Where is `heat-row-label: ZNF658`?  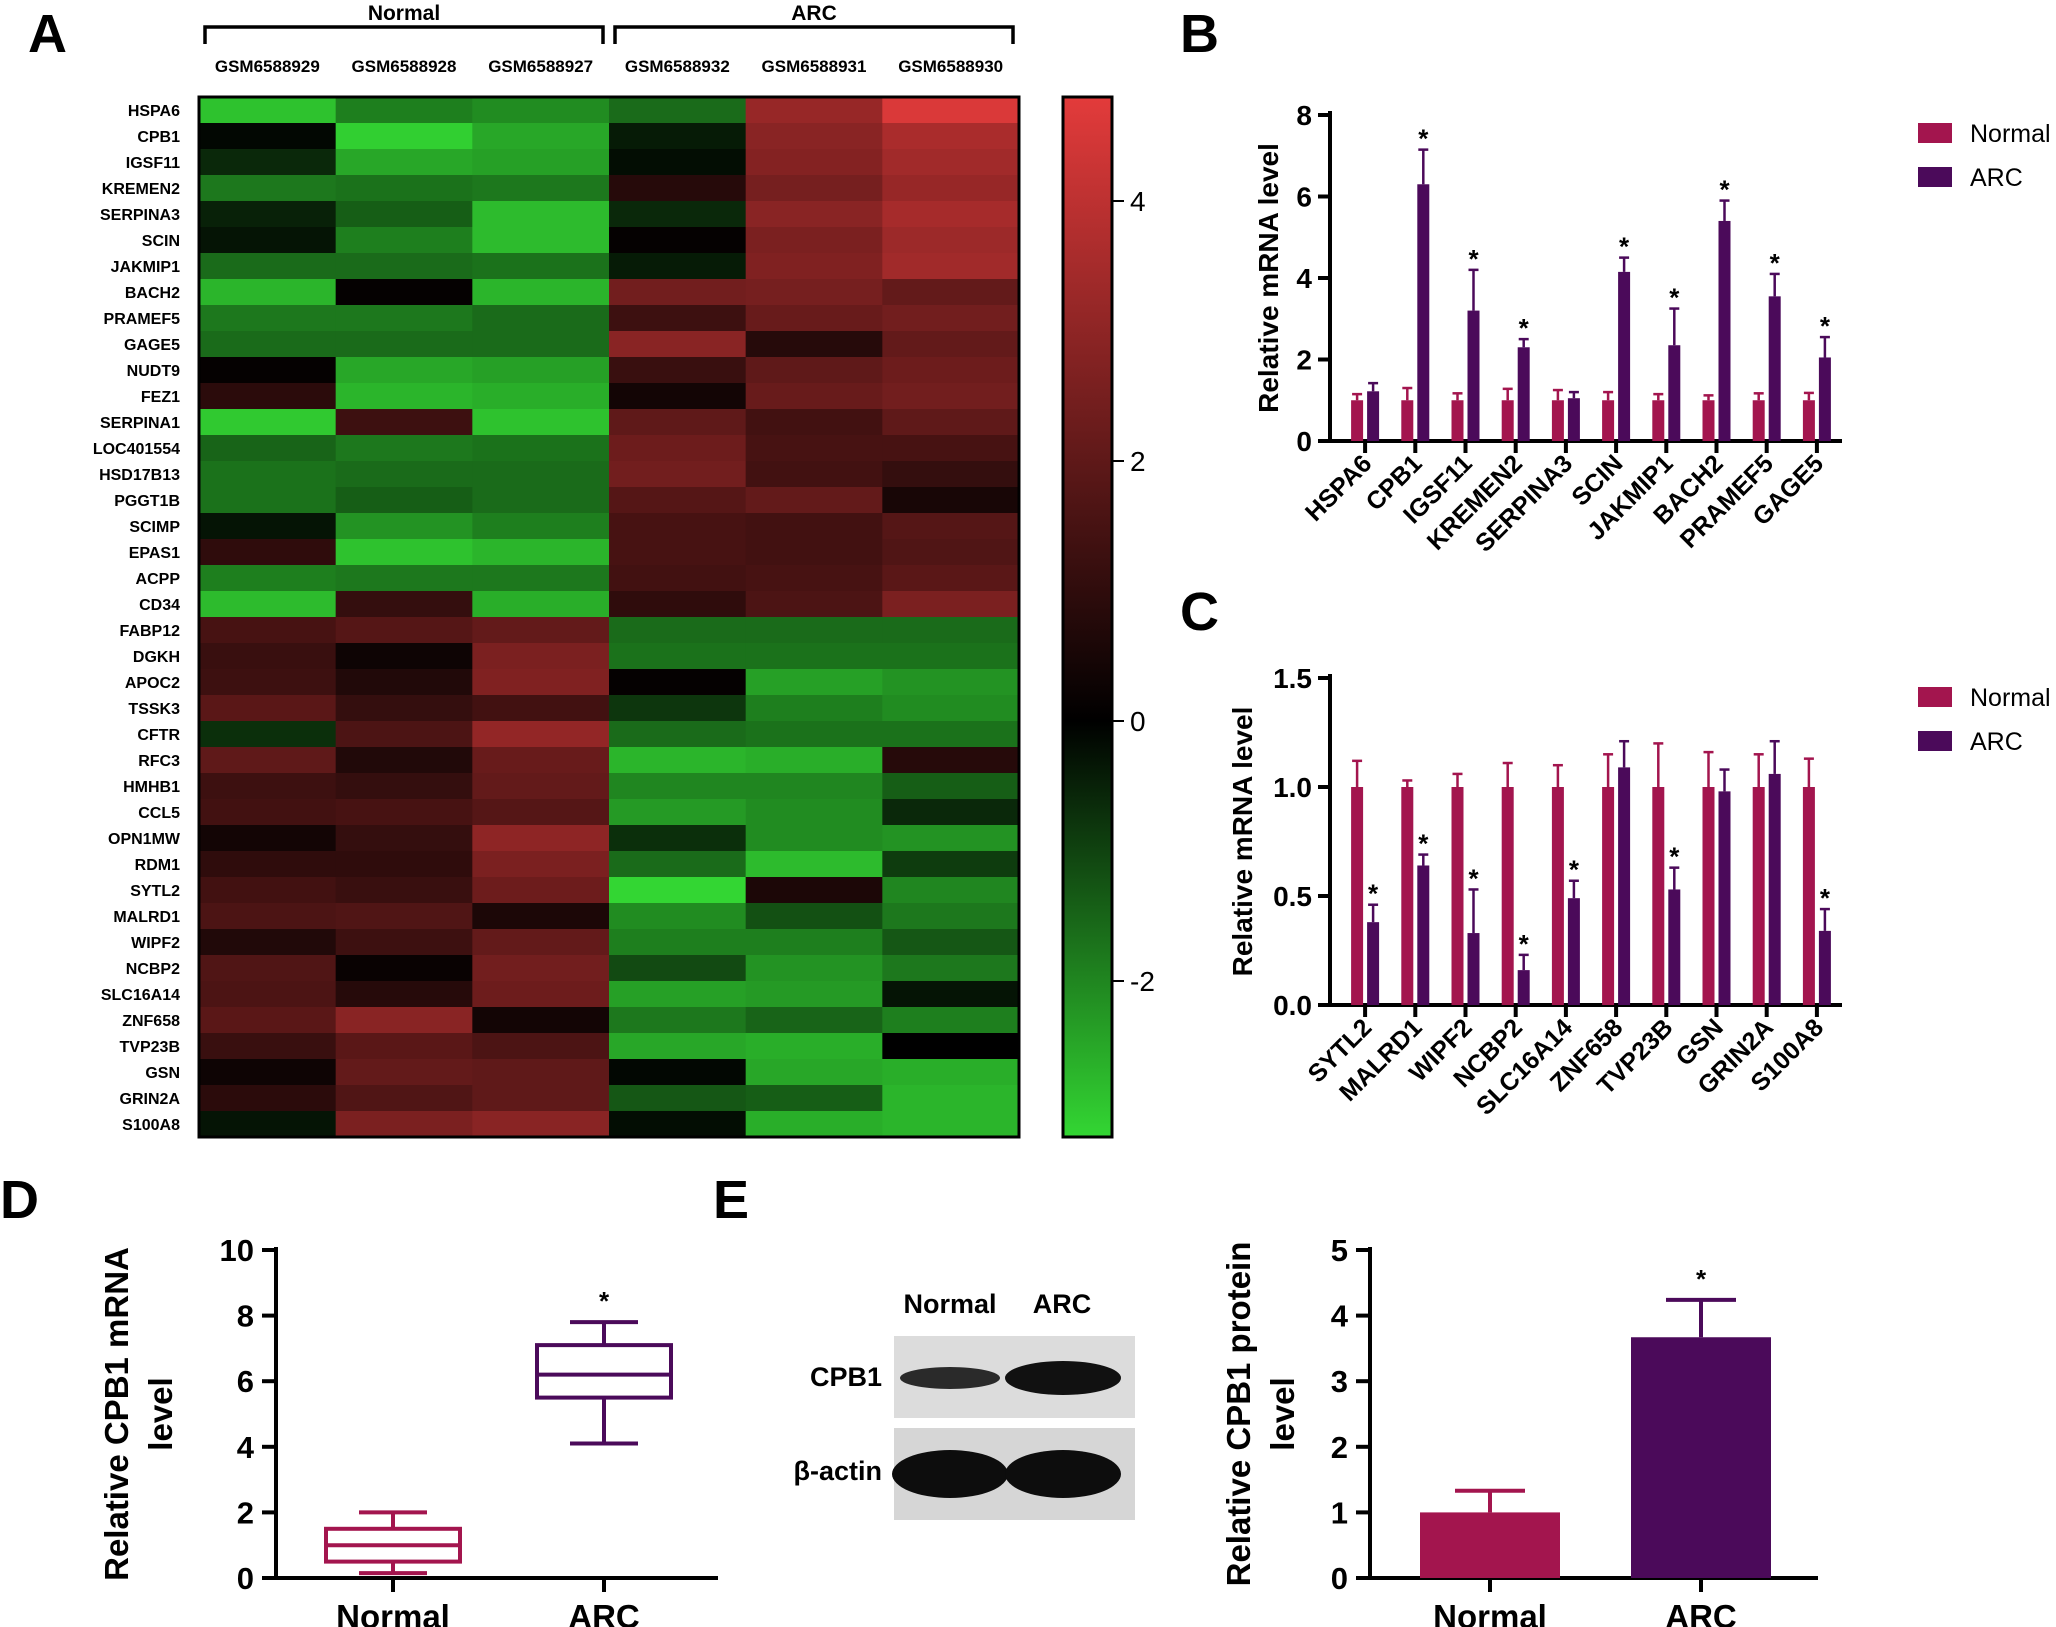
heat-row-label: ZNF658 is located at coordinates (151, 1021).